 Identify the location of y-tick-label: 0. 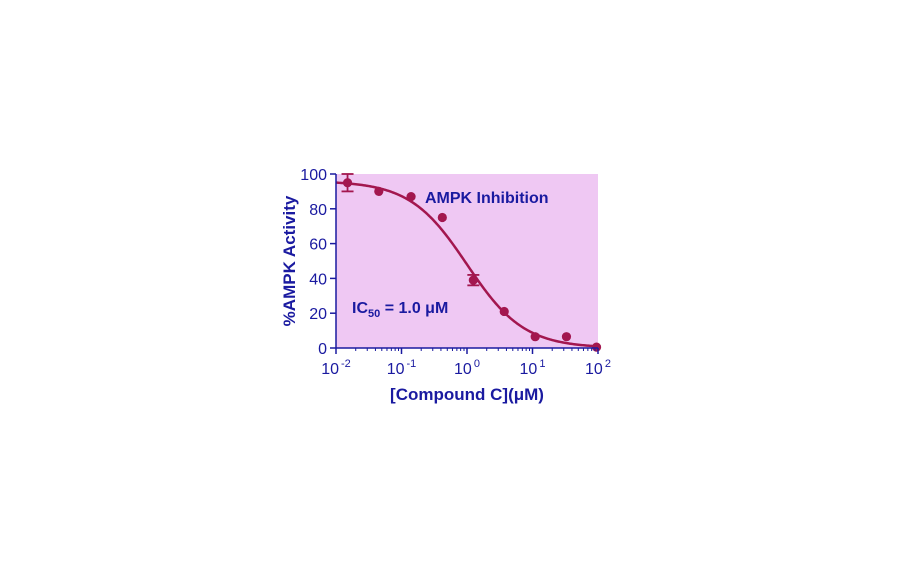
(322, 349).